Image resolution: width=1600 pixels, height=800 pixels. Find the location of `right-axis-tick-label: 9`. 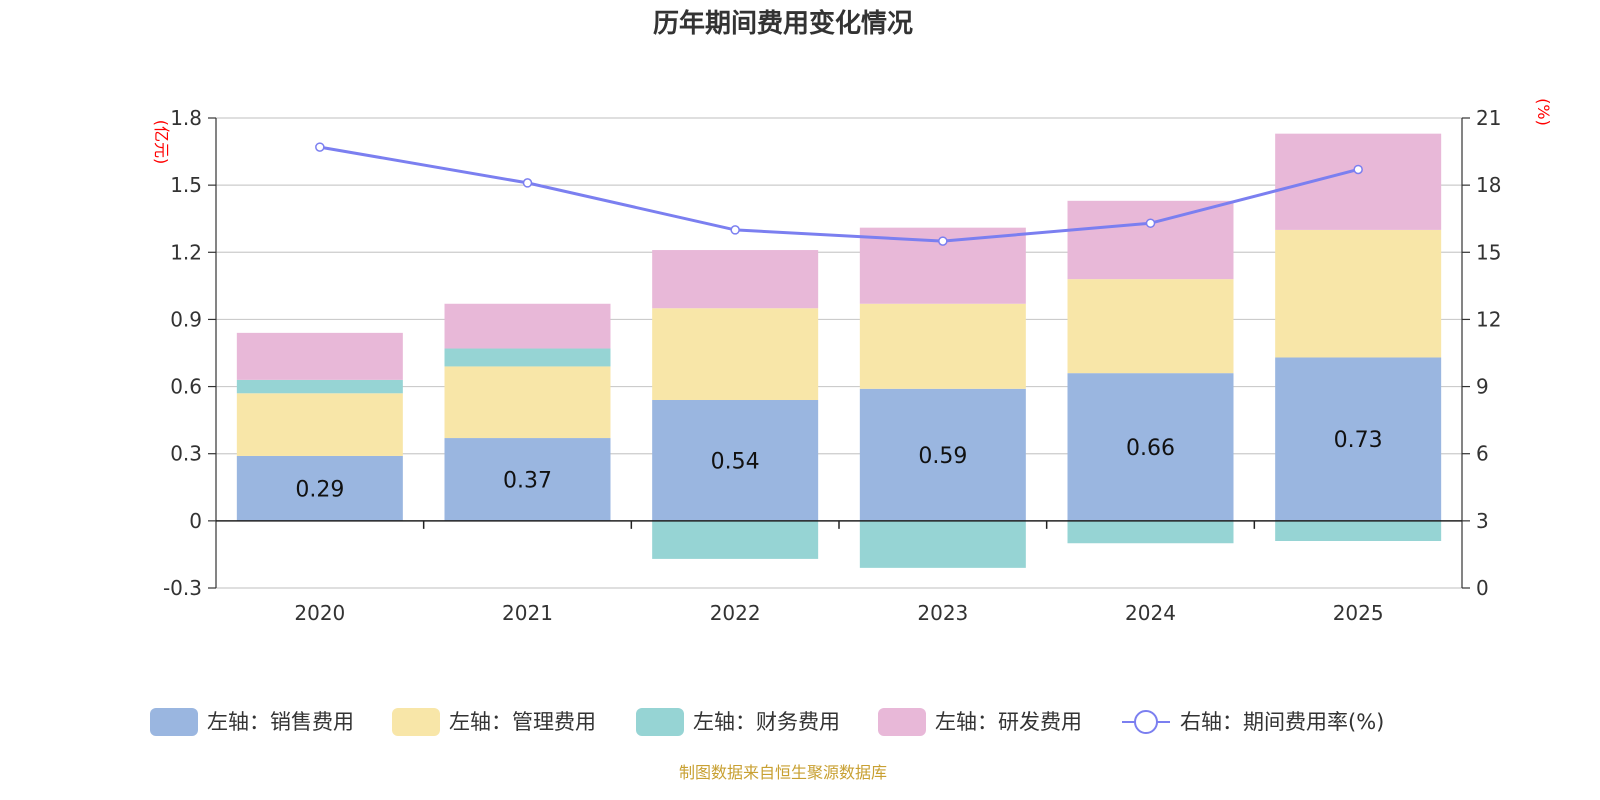

right-axis-tick-label: 9 is located at coordinates (1482, 387).